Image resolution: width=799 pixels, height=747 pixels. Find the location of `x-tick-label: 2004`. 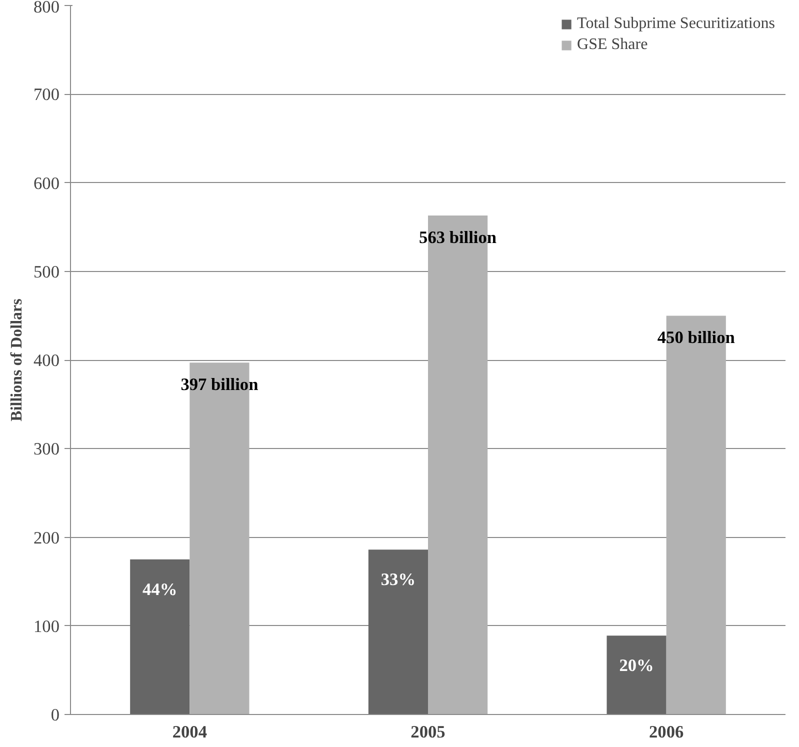

x-tick-label: 2004 is located at coordinates (190, 732).